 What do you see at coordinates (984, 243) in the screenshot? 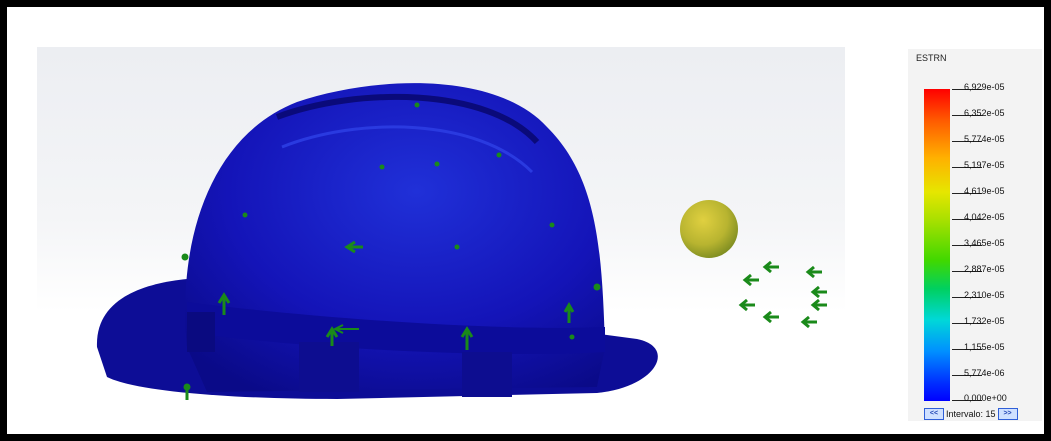
I see `legend-value: 3,465e-05` at bounding box center [984, 243].